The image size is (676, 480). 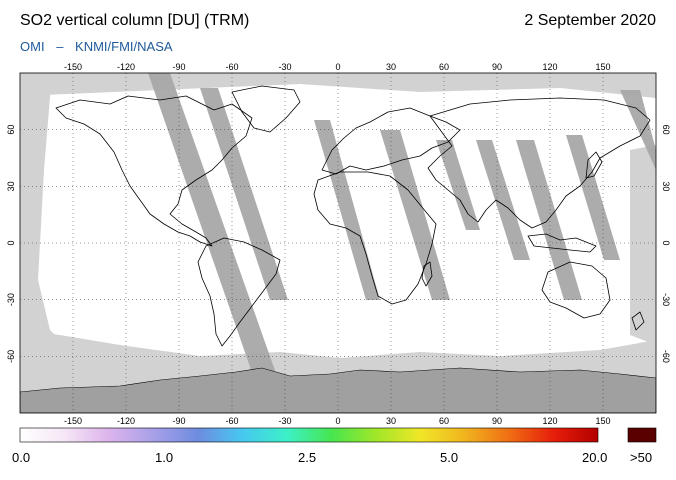 What do you see at coordinates (576, 290) in the screenshot?
I see `coastline-australia` at bounding box center [576, 290].